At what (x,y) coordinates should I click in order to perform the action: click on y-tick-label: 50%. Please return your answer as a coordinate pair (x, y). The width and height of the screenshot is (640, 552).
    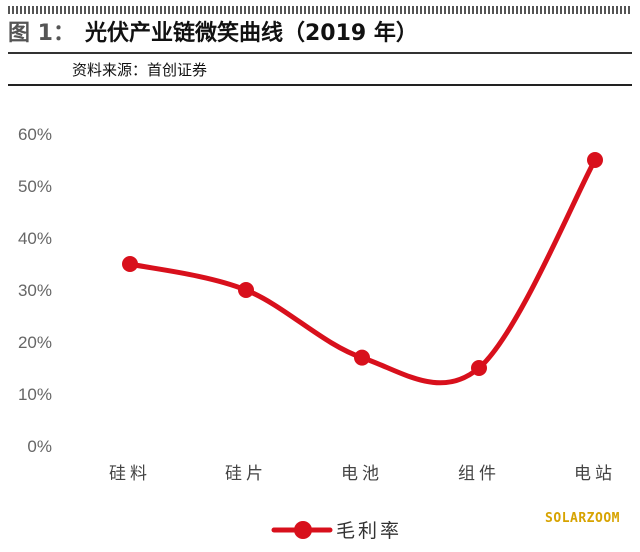
    Looking at the image, I should click on (35, 186).